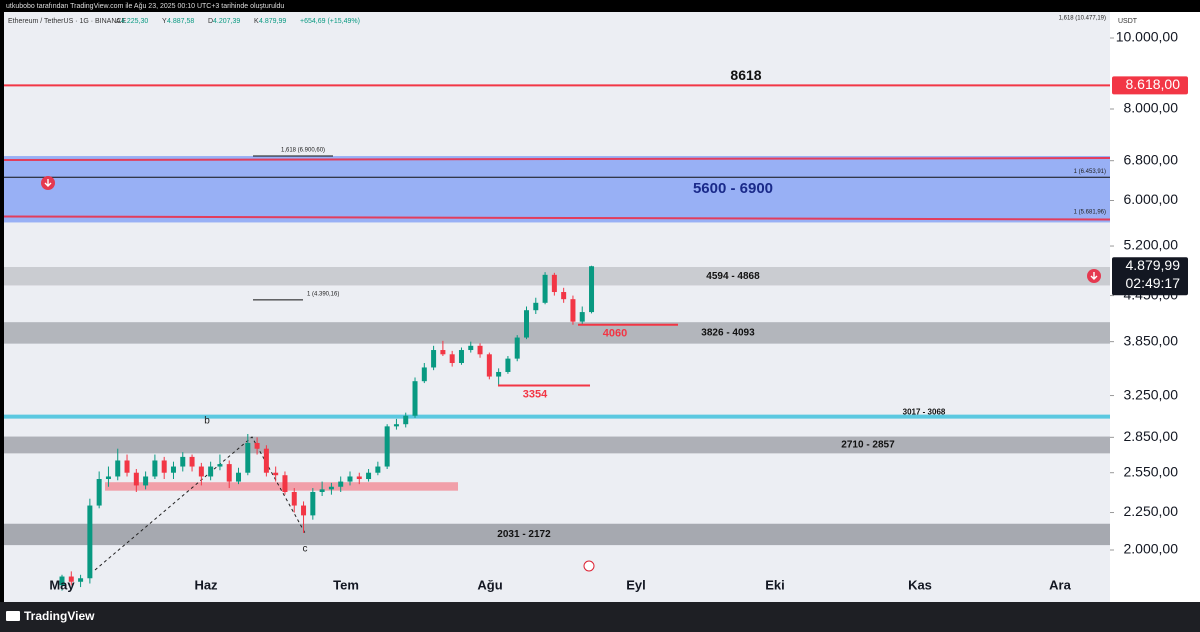 The image size is (1200, 632). Describe the element at coordinates (733, 188) in the screenshot. I see `zone-label: 5600 - 6900` at that location.